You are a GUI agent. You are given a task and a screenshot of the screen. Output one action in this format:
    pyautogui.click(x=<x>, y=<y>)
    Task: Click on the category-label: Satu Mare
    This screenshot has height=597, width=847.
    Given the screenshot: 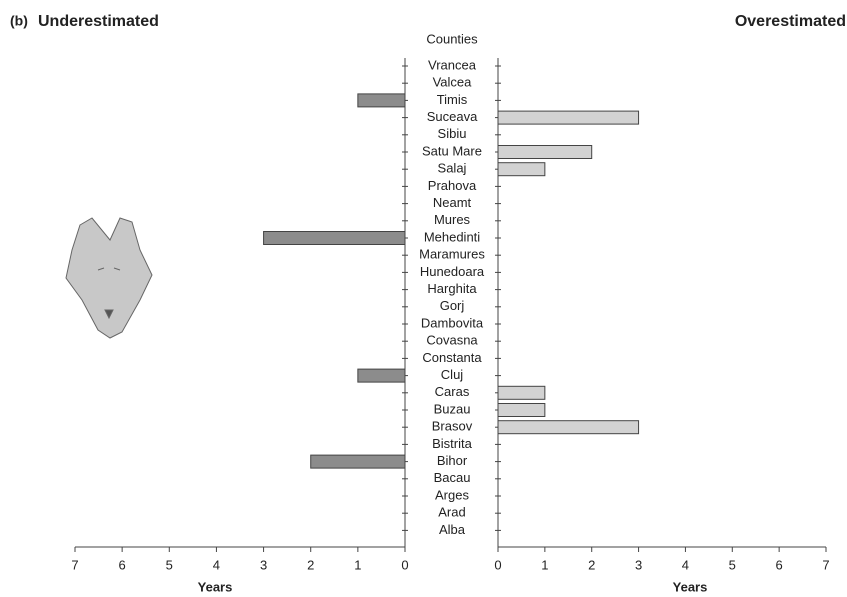 What is the action you would take?
    pyautogui.click(x=452, y=150)
    